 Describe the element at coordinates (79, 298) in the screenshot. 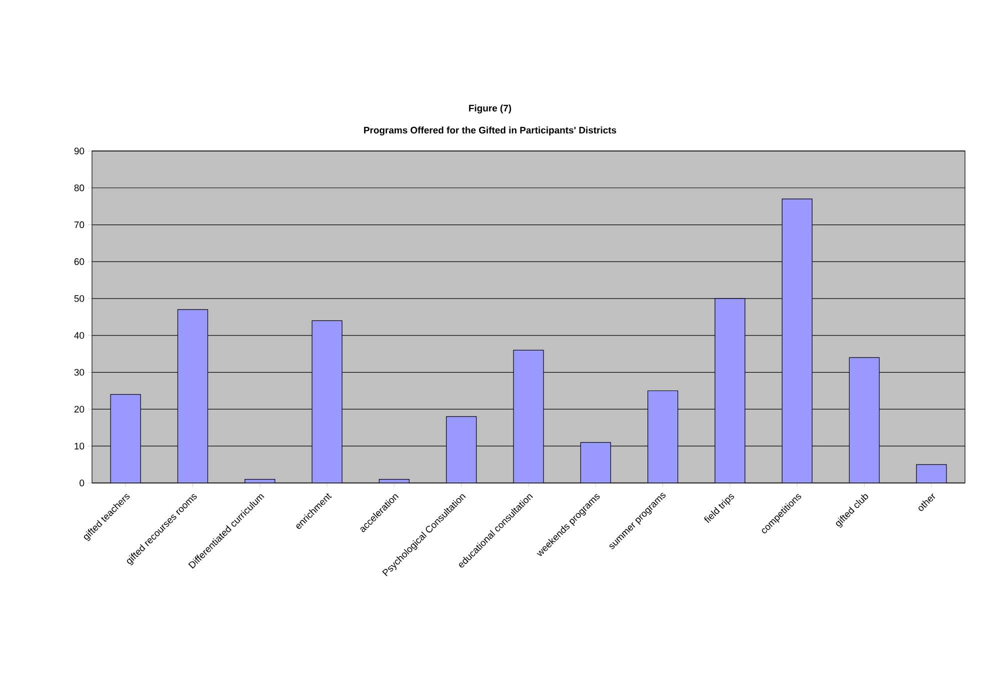

I see `y-tick-label: 50` at that location.